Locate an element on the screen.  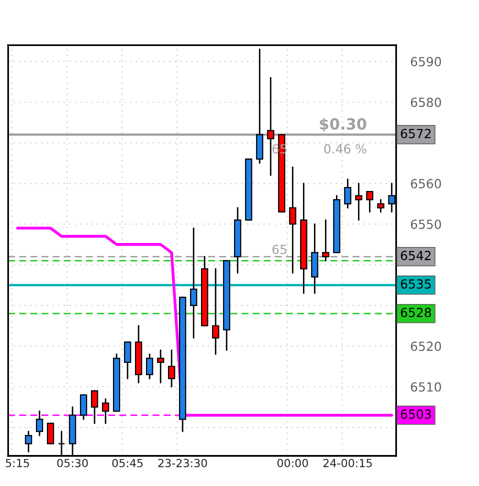
annotation: $0.30 is located at coordinates (343, 125).